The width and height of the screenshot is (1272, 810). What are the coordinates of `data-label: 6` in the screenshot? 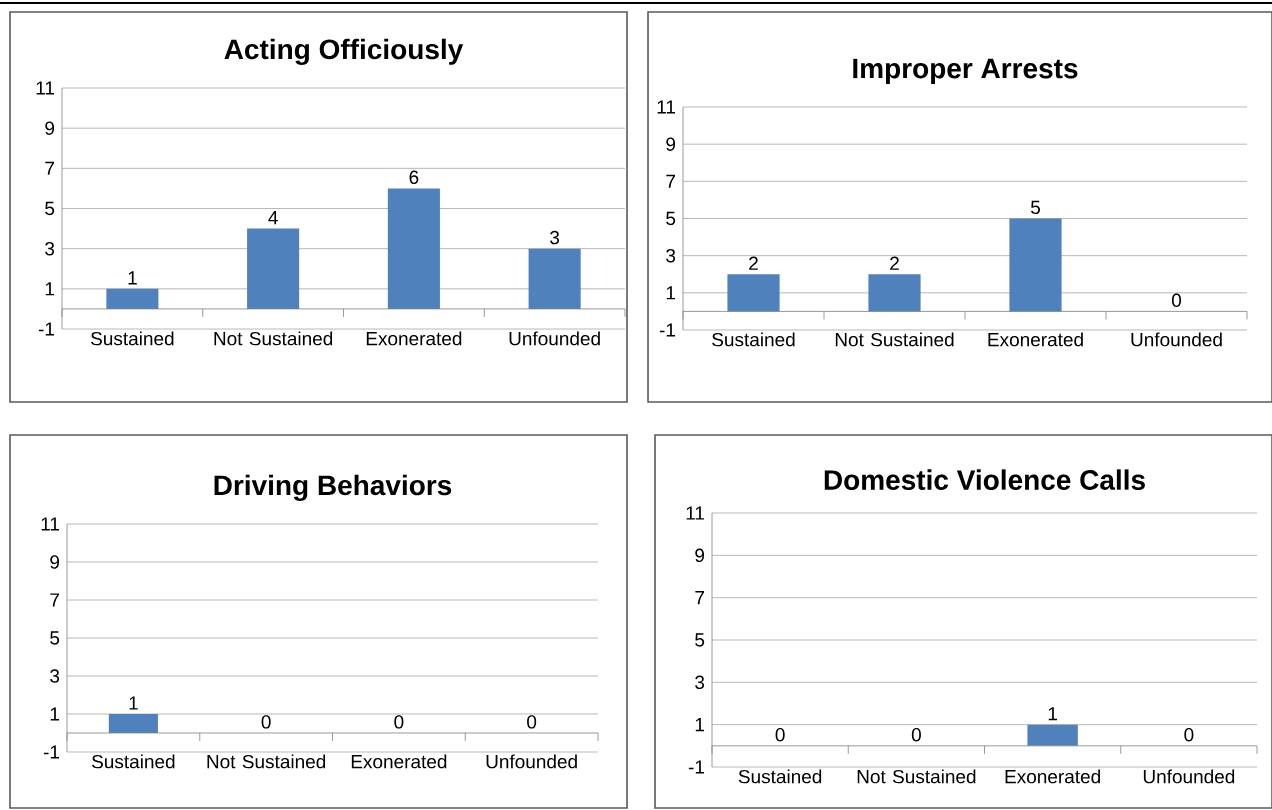 It's located at (414, 177).